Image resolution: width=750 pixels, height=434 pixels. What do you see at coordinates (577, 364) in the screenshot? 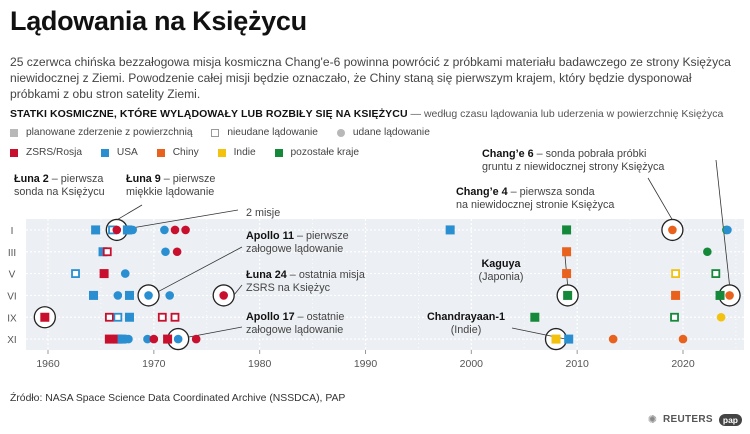
I see `x-tick-label: 2010` at bounding box center [577, 364].